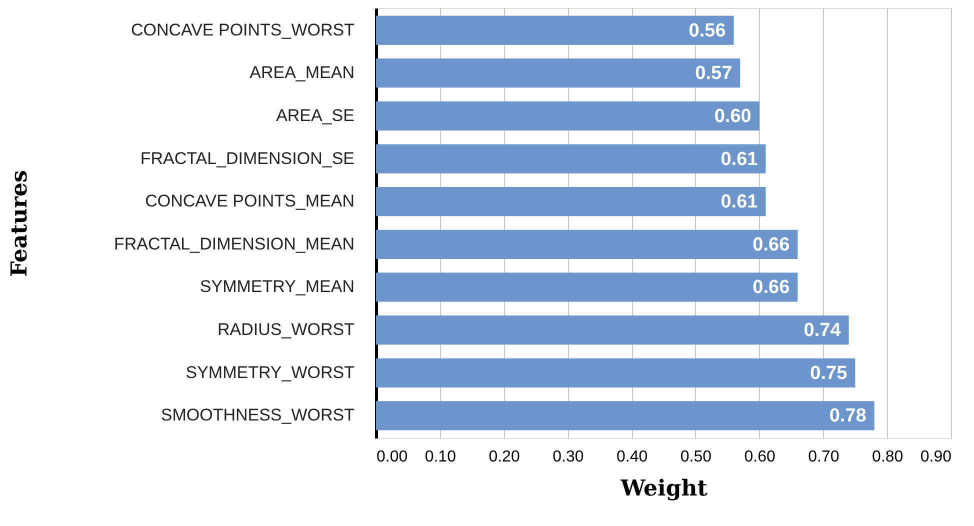  Describe the element at coordinates (733, 116) in the screenshot. I see `data-label: 0.60` at that location.